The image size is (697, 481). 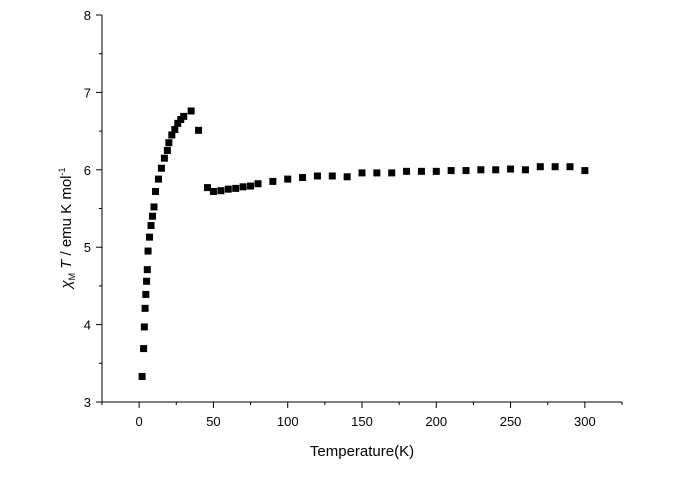 What do you see at coordinates (213, 421) in the screenshot?
I see `x-tick-label: 50` at bounding box center [213, 421].